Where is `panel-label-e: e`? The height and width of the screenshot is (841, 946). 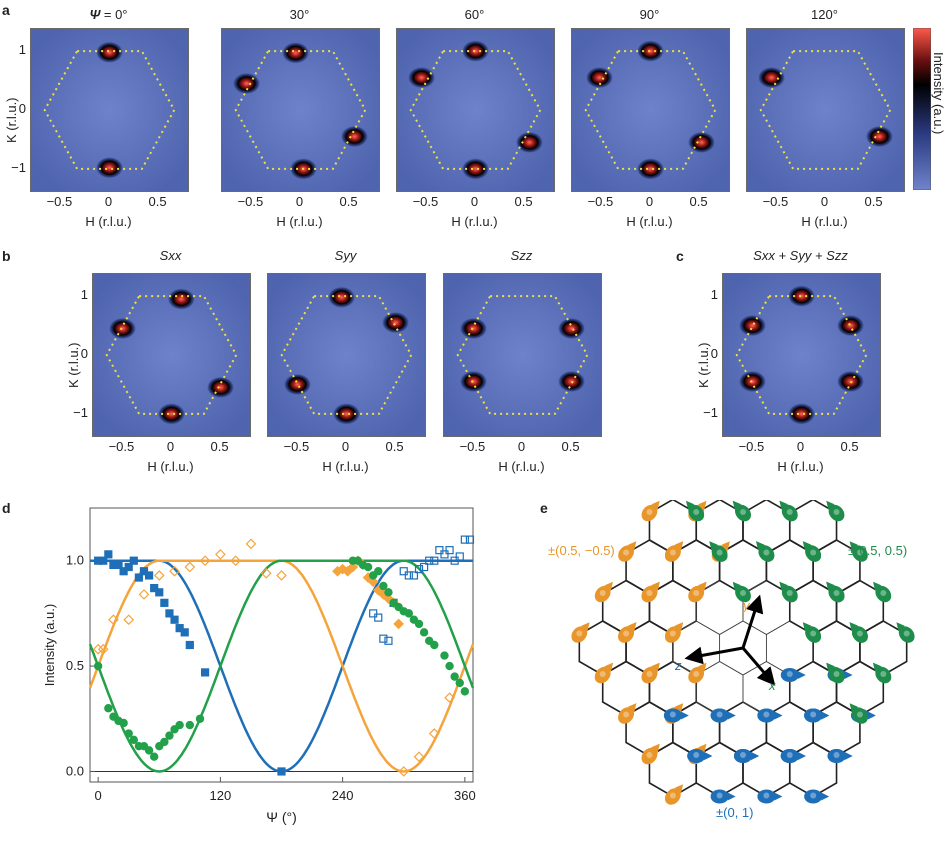
panel-label-e: e is located at coordinates (544, 508).